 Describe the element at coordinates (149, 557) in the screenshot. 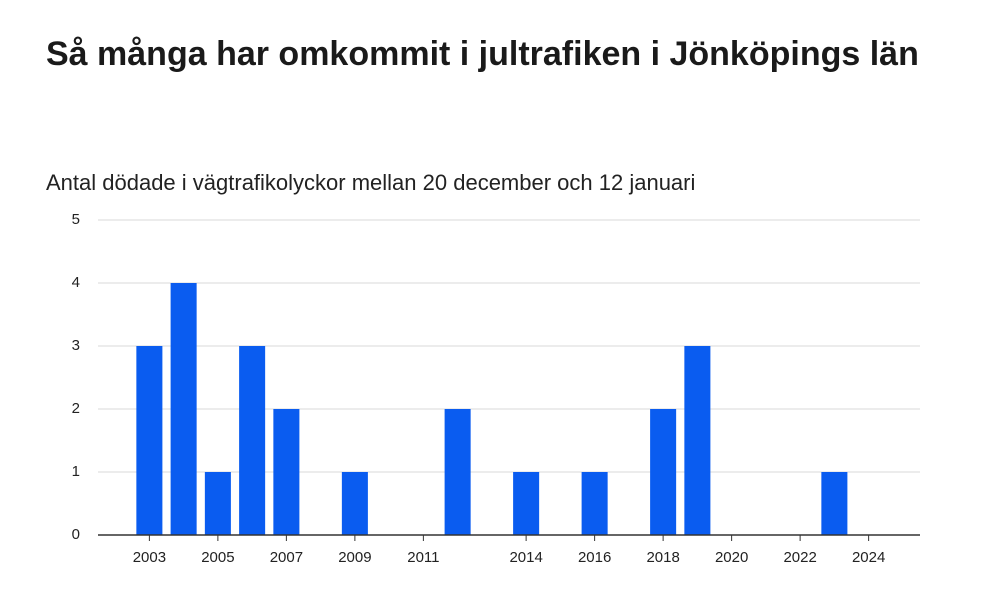

I see `x-tick-label: 2003` at that location.